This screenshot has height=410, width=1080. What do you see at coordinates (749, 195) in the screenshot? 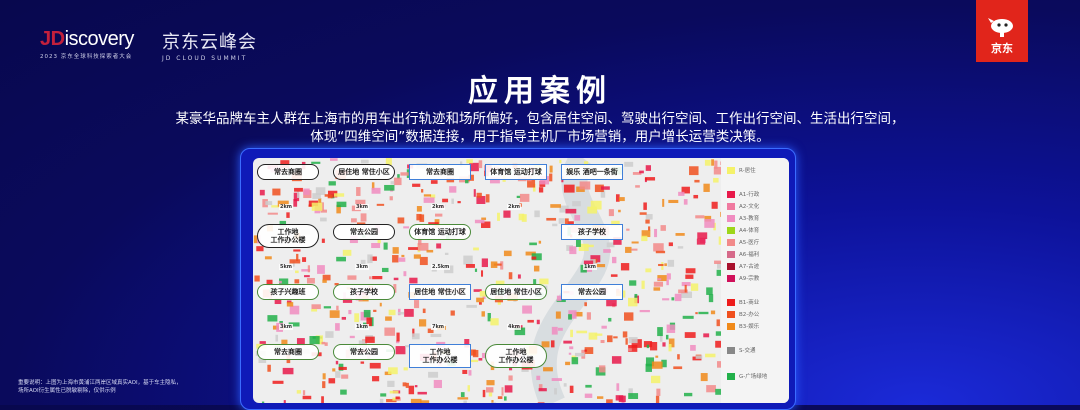
I see `legend-label: A1-行政` at bounding box center [749, 195].